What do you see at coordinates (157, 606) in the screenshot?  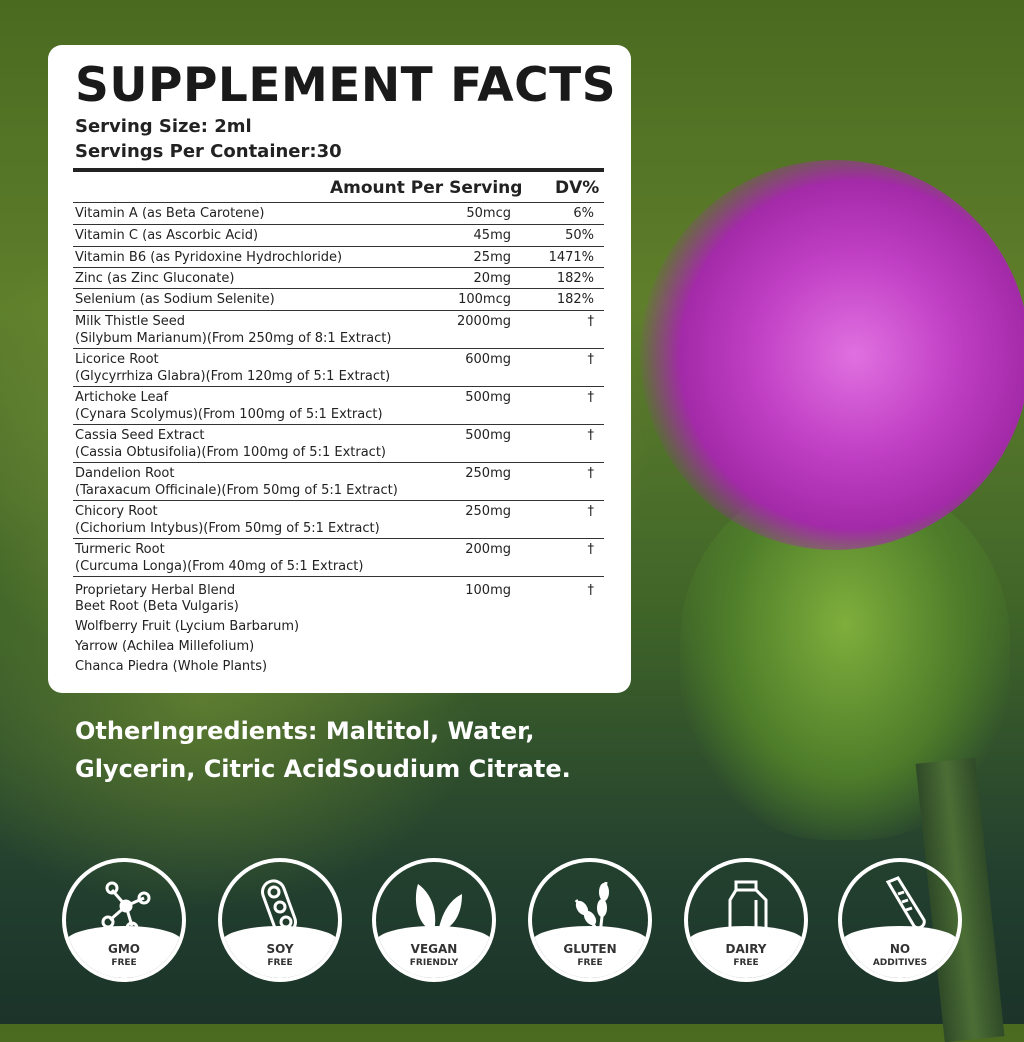 I see `blend-item: Beet Root (Beta Vulgaris)` at bounding box center [157, 606].